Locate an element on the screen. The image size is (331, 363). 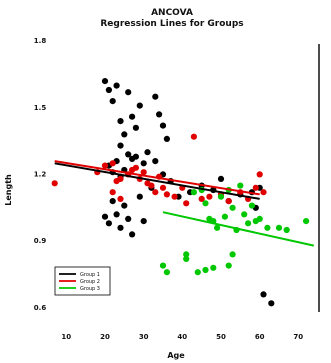
chart-title: ANCOVA is located at coordinates (172, 13).